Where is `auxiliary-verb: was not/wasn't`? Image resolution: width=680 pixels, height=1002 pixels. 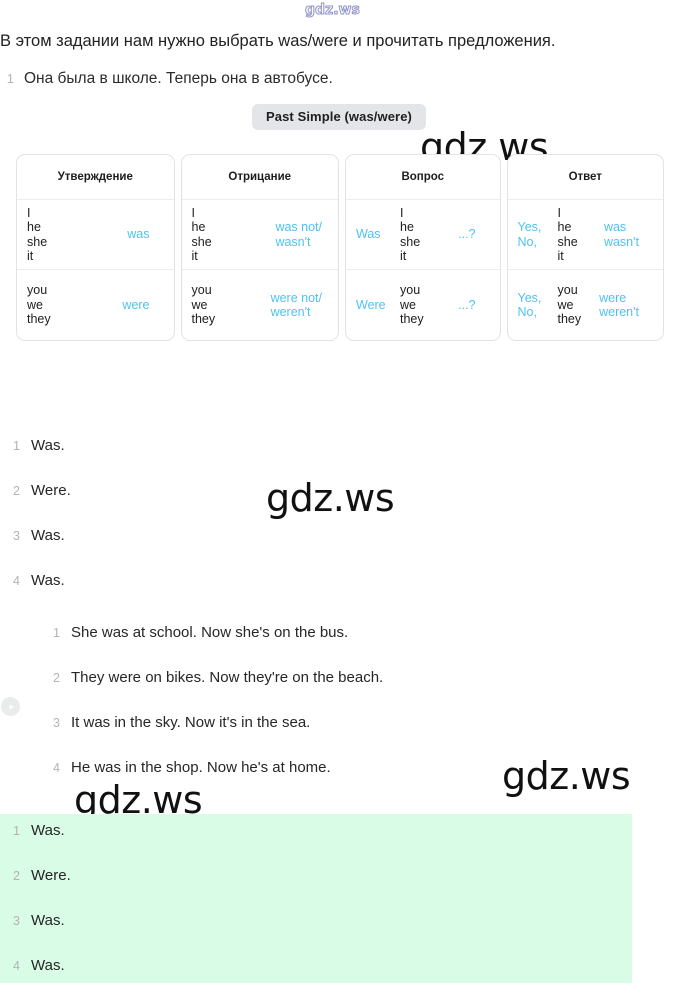 auxiliary-verb: was not/wasn't is located at coordinates (298, 234).